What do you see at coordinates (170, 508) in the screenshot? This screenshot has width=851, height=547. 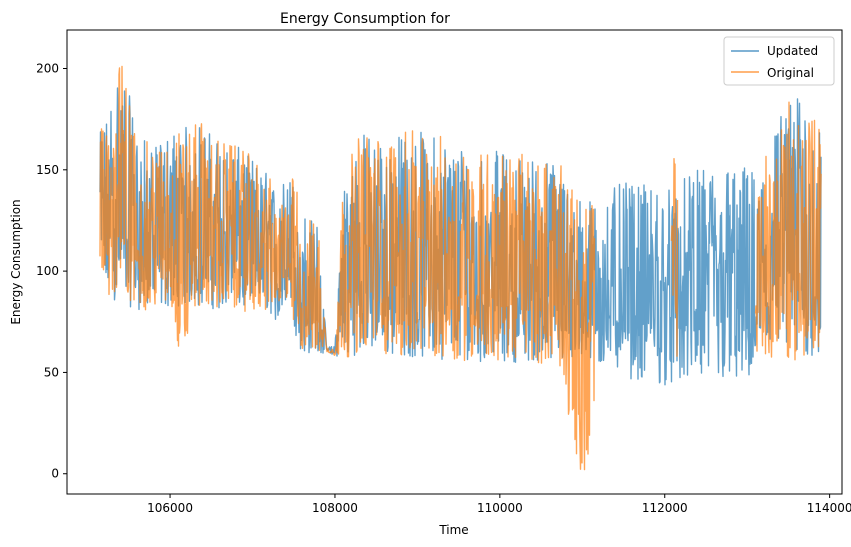 I see `x-tick-label: 106000` at bounding box center [170, 508].